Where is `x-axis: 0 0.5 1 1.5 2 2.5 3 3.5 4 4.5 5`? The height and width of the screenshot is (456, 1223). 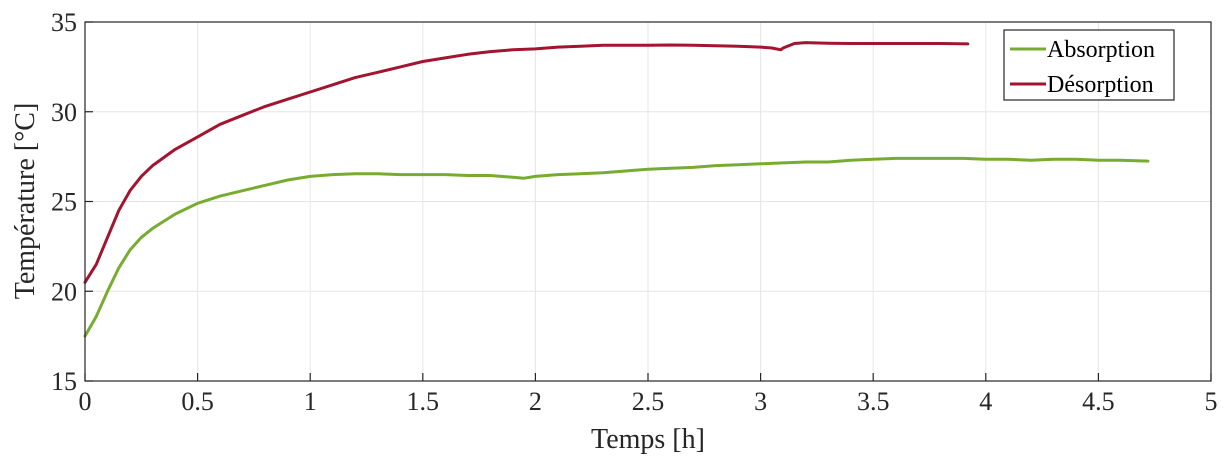
x-axis: 0 0.5 1 1.5 2 2.5 3 3.5 4 4.5 5 is located at coordinates (648, 394).